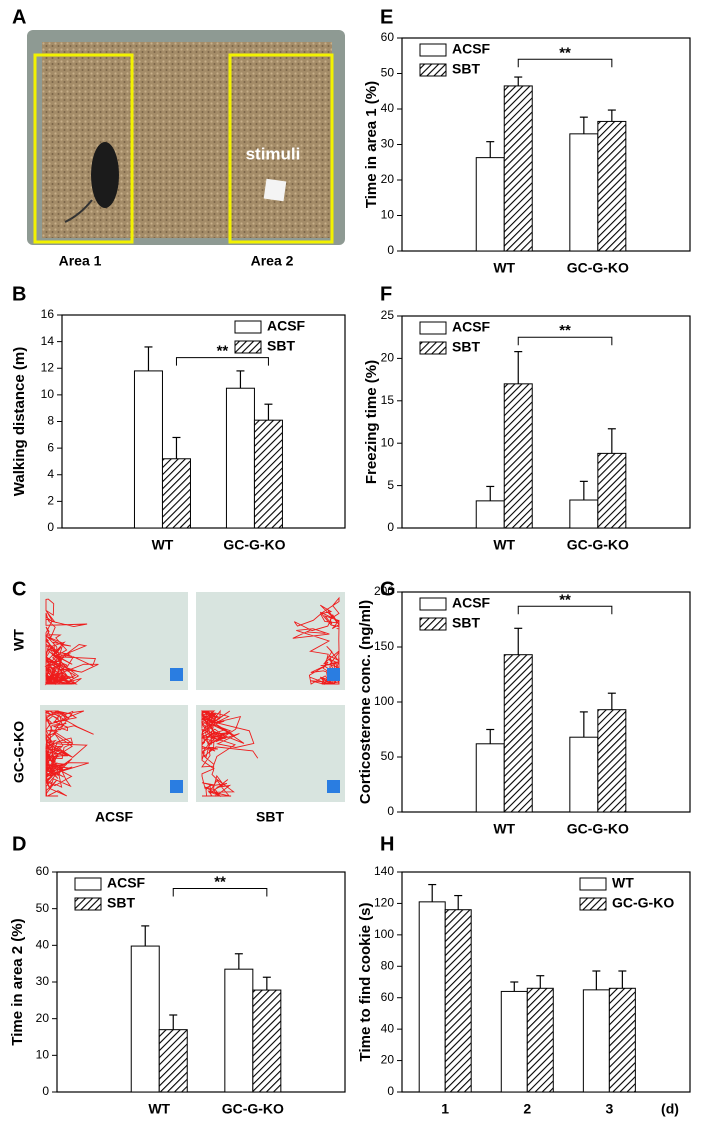 Image resolution: width=709 pixels, height=1131 pixels. I want to click on legend-label: WT, so click(623, 883).